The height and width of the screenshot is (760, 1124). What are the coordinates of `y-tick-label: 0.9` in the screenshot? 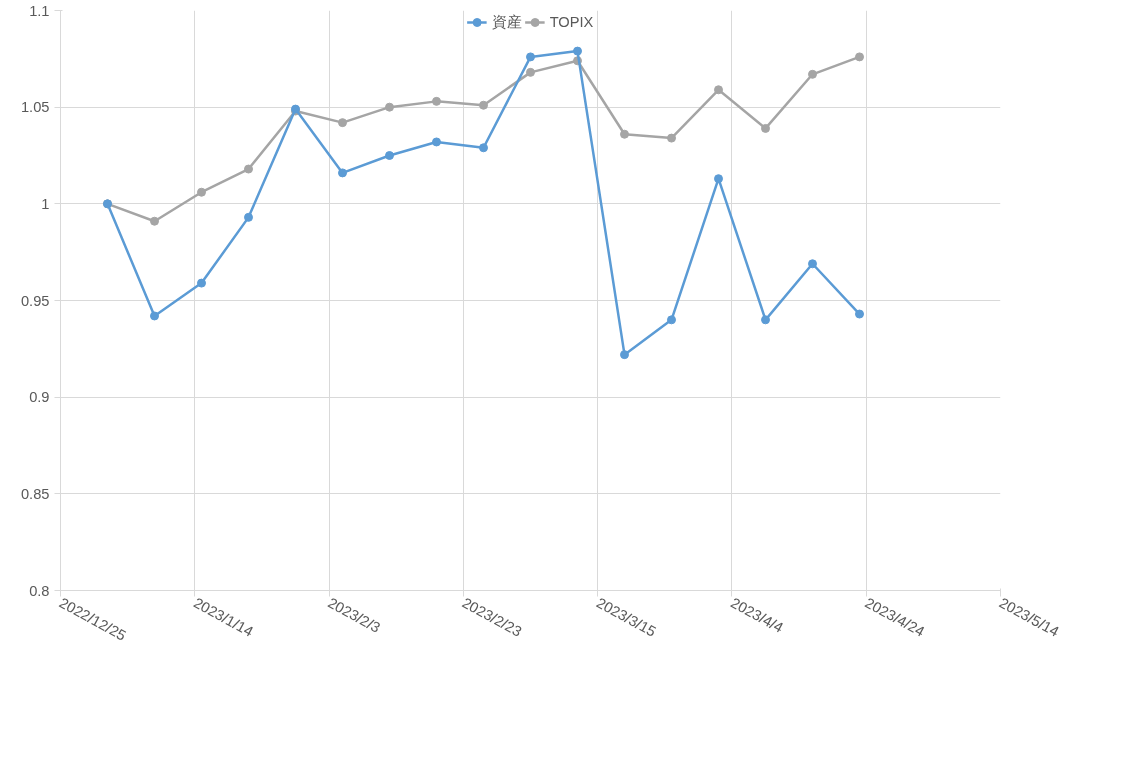 It's located at (39, 397).